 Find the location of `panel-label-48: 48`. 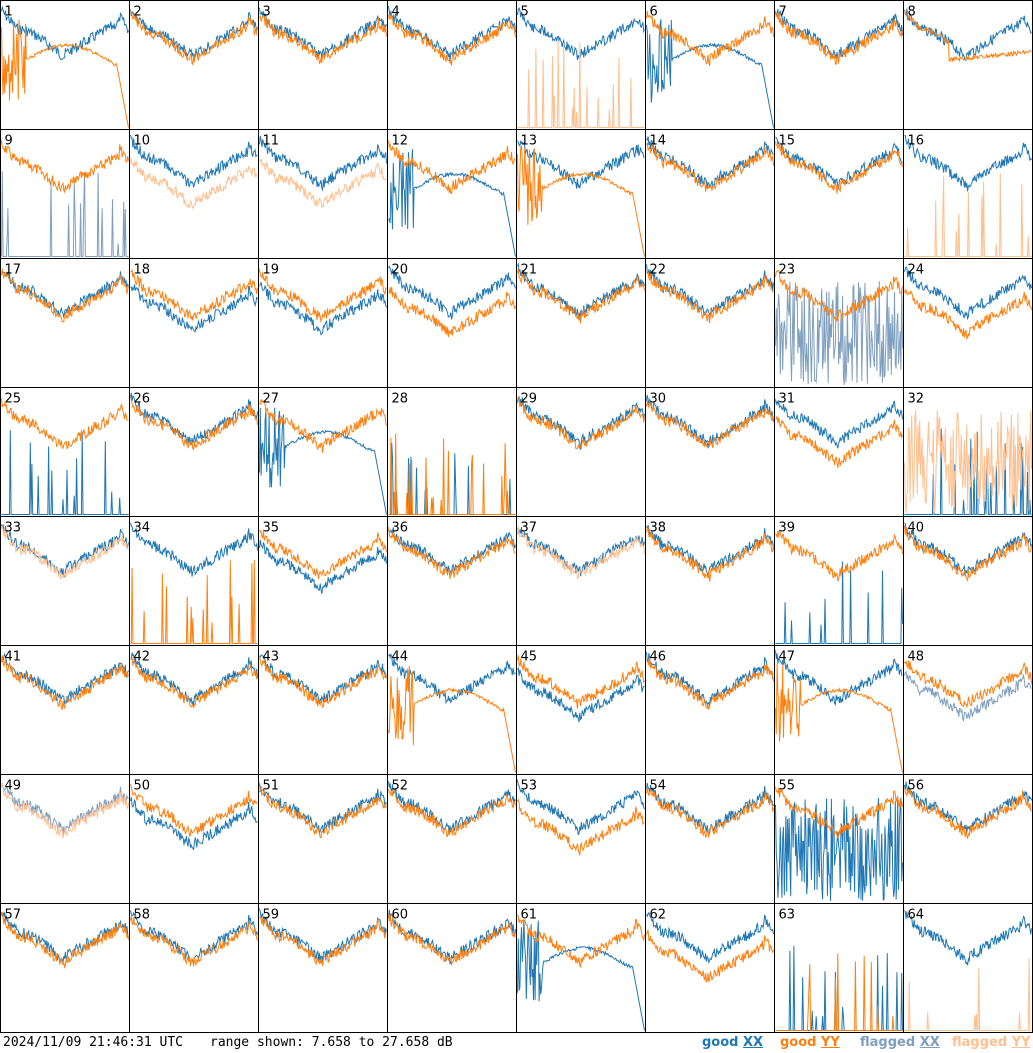

panel-label-48: 48 is located at coordinates (916, 657).